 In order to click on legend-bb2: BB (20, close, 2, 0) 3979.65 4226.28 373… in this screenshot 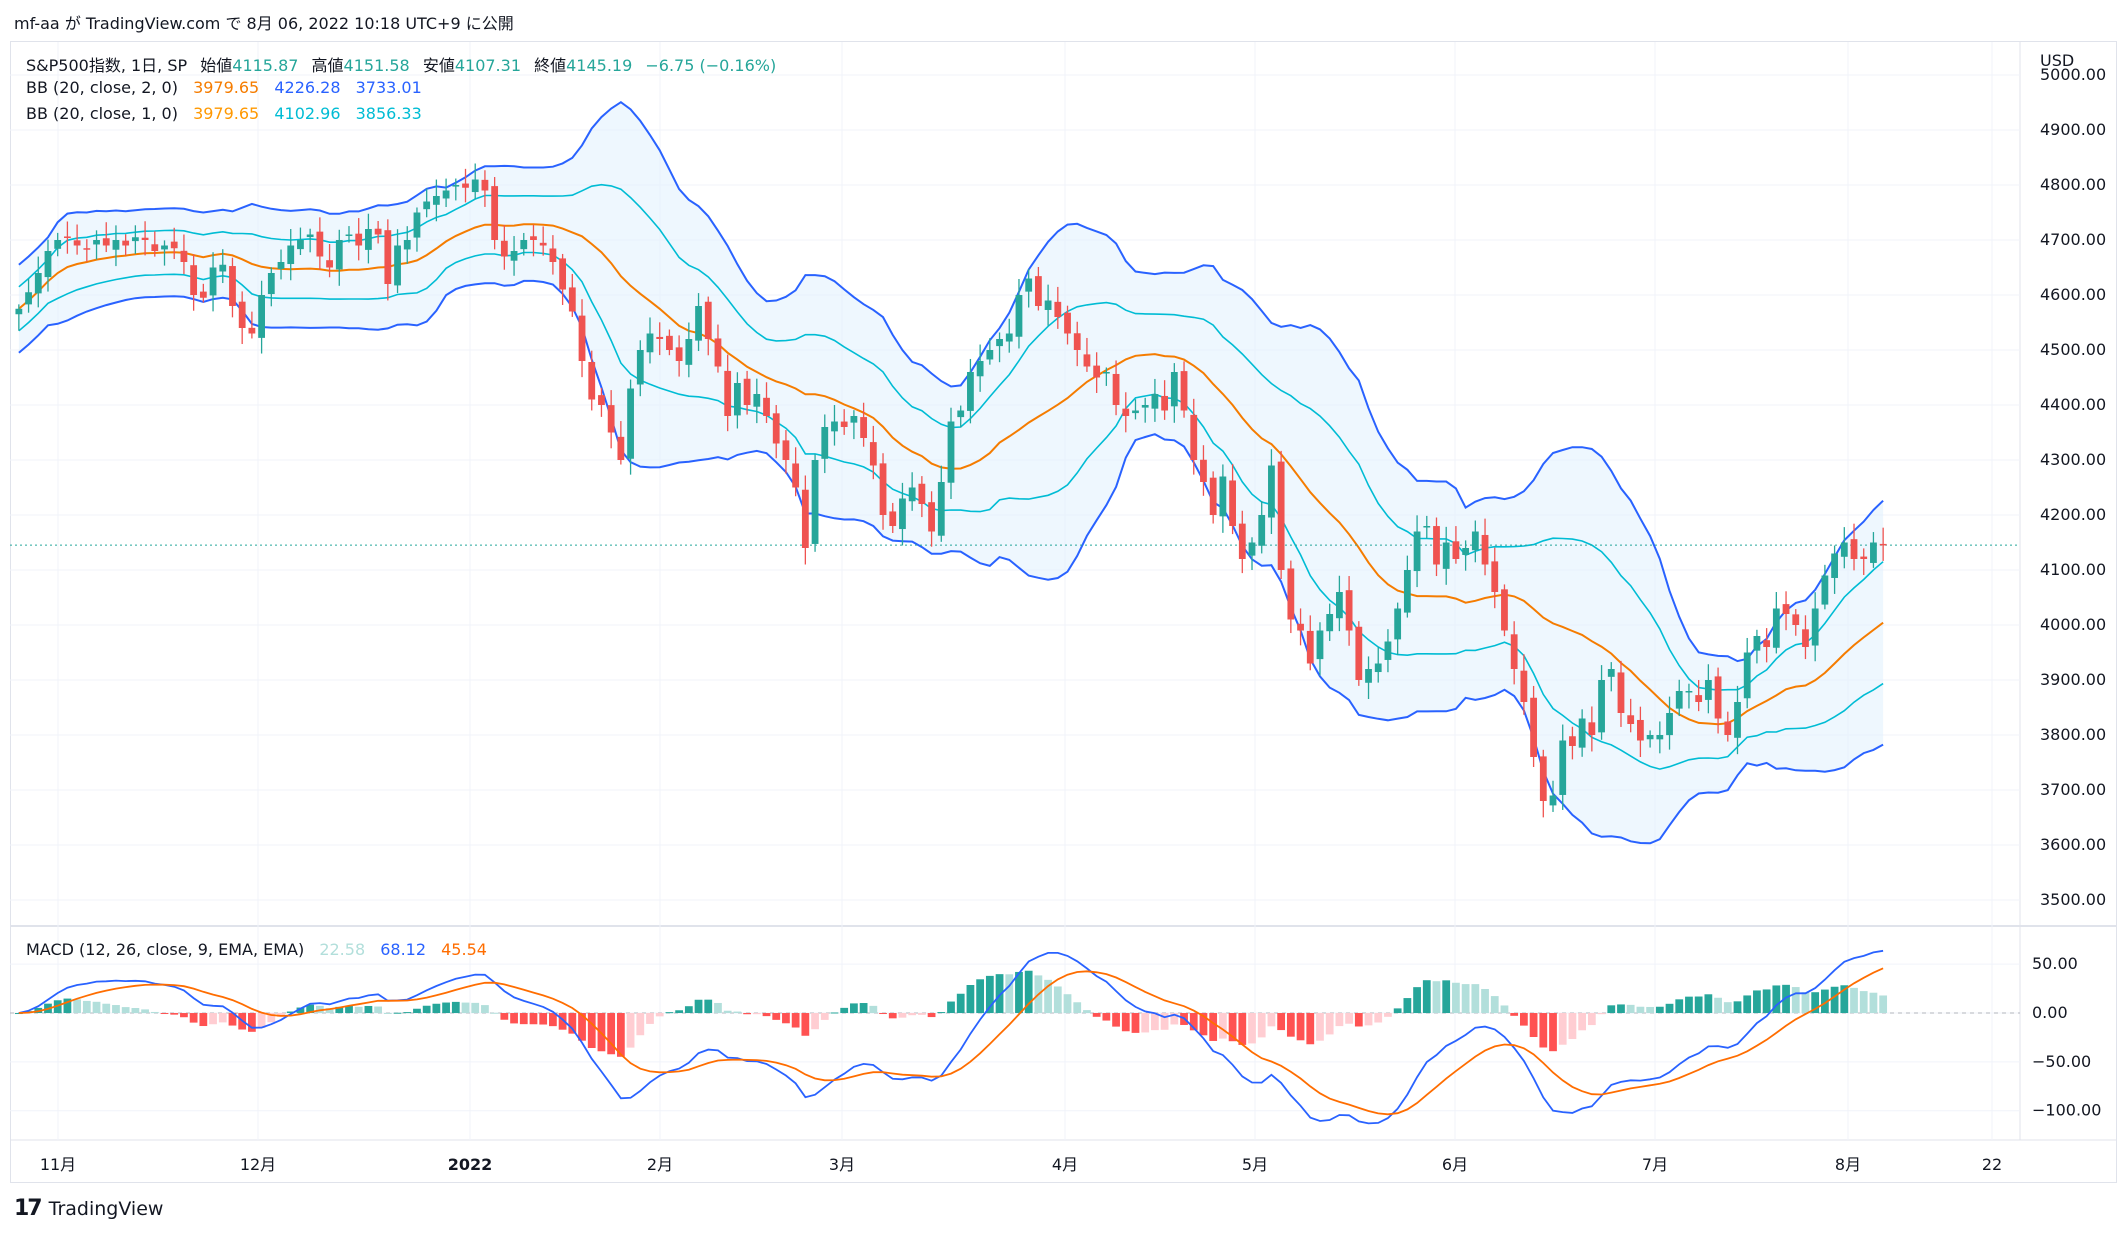, I will do `click(224, 87)`.